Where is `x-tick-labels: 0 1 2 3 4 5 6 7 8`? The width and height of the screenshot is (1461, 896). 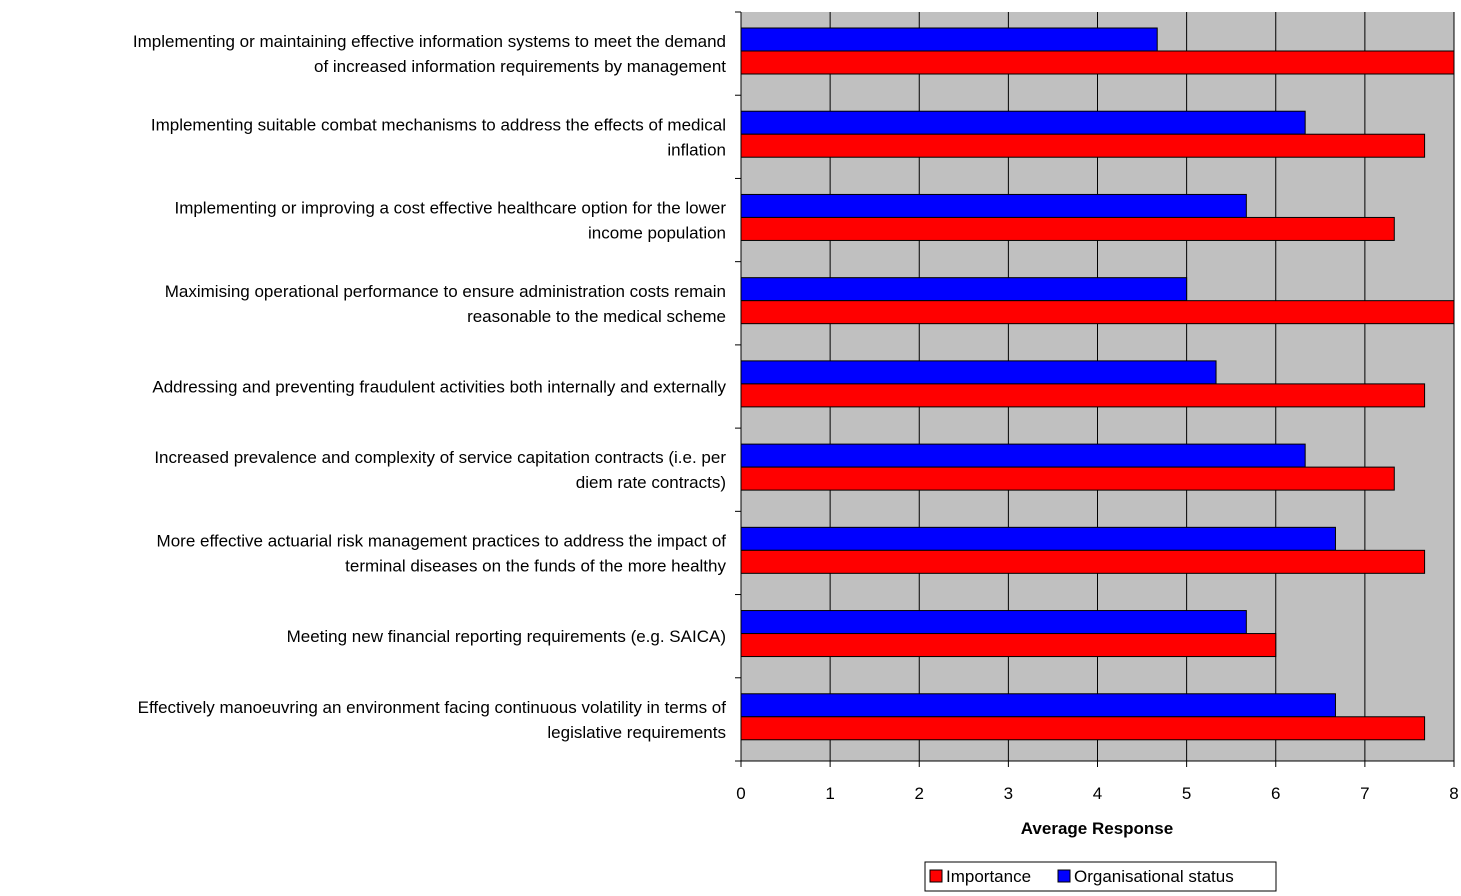
x-tick-labels: 0 1 2 3 4 5 6 7 8 is located at coordinates (1097, 793).